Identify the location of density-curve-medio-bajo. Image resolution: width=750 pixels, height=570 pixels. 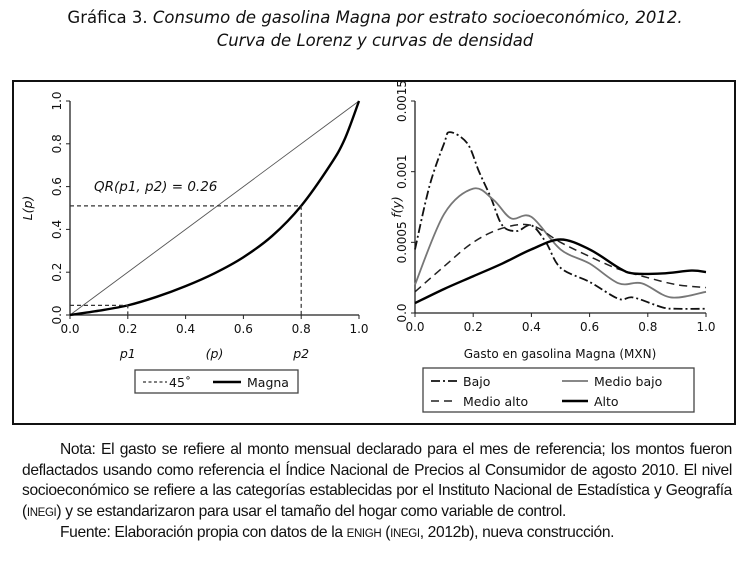
(560, 243).